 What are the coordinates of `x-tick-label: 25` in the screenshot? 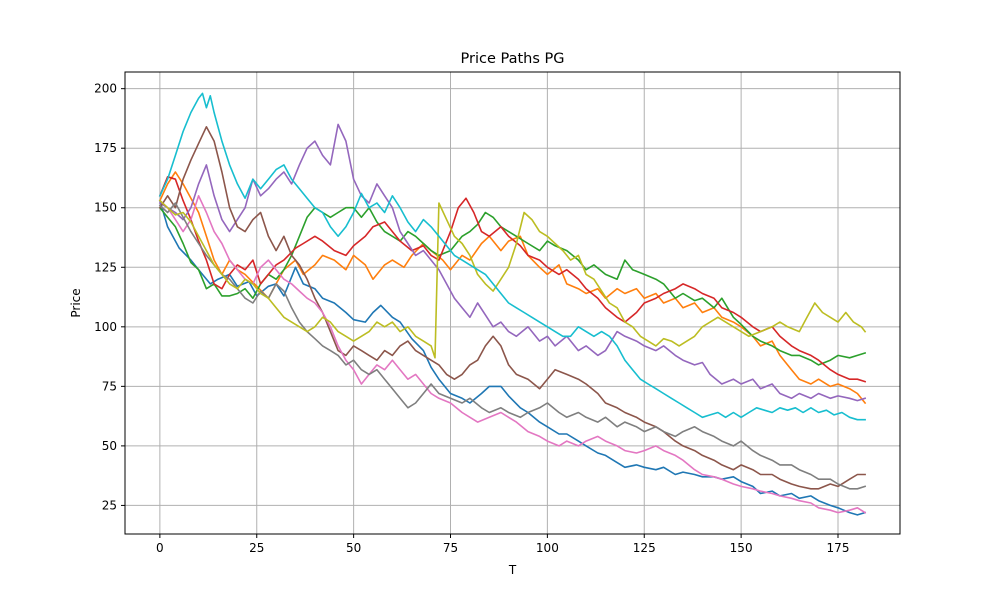 It's located at (256, 548).